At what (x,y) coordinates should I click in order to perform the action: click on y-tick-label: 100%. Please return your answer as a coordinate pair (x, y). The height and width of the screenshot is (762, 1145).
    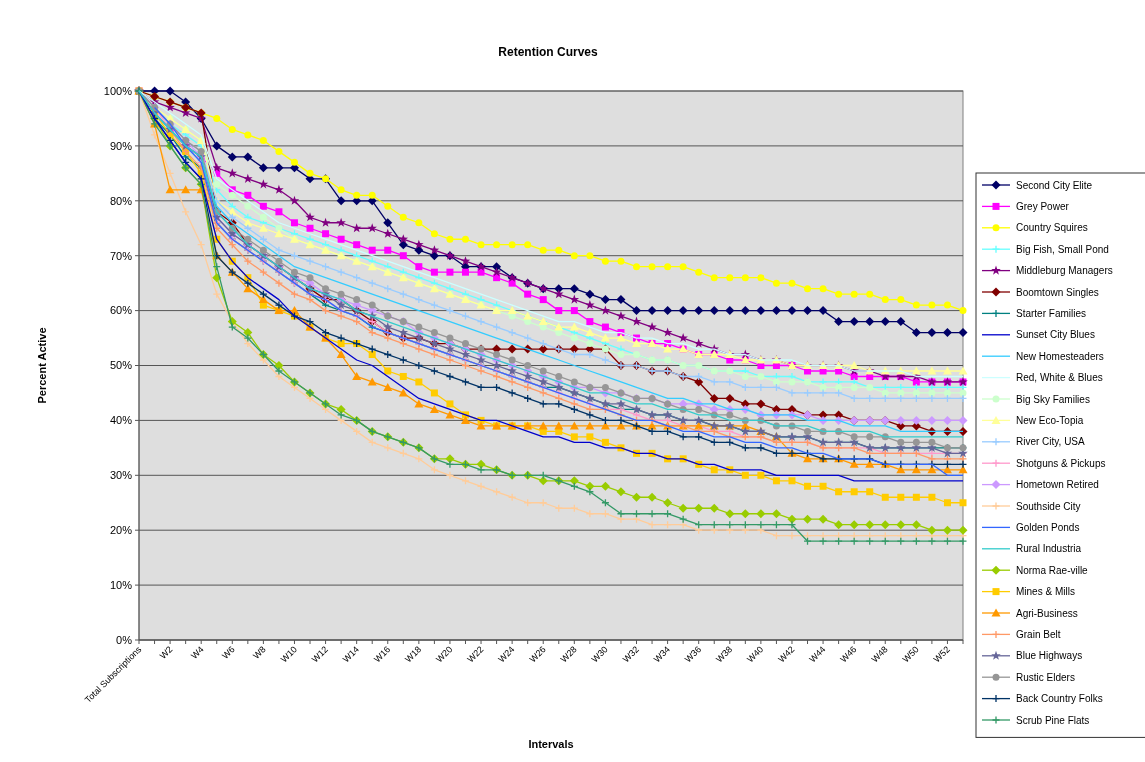
    Looking at the image, I should click on (118, 90).